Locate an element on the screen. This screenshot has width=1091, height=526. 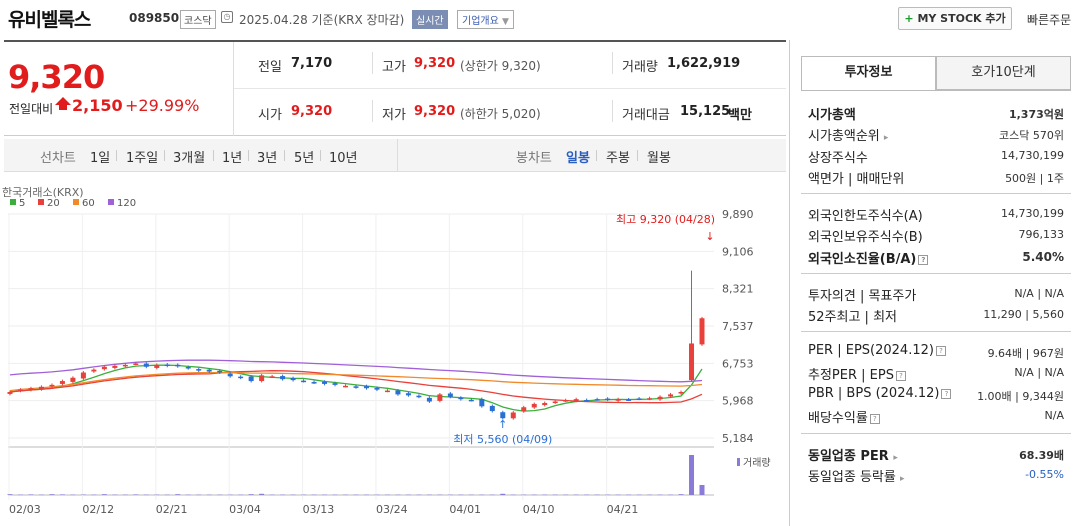
tab-monthly: 월봉 is located at coordinates (659, 158).